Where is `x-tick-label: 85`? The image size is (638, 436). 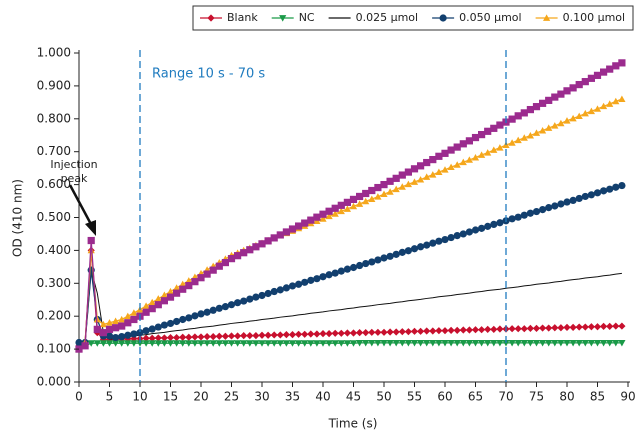
x-tick-label: 85 is located at coordinates (597, 397).